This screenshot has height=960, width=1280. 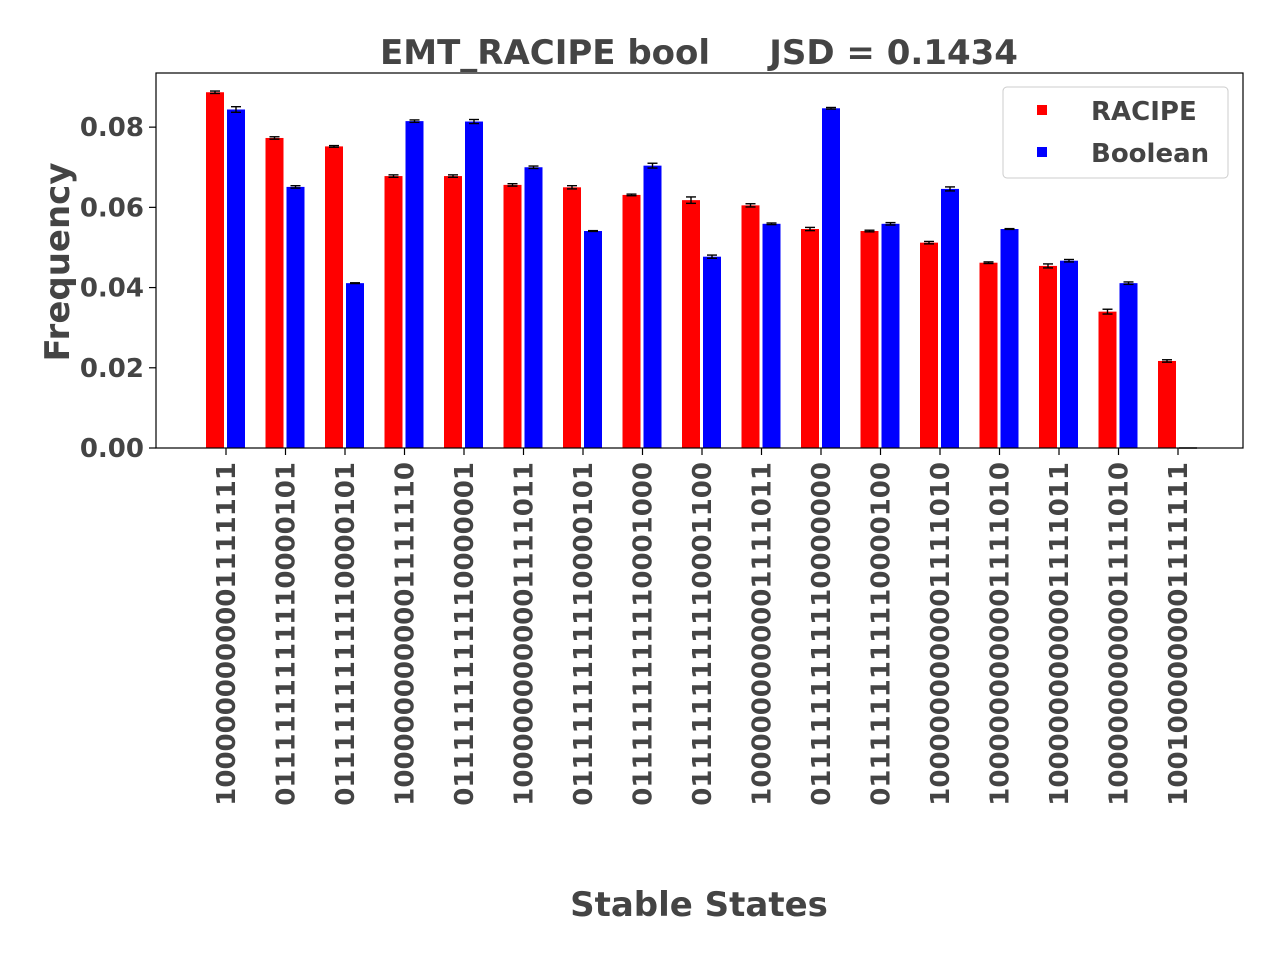 I want to click on x-tick-label: 0111111111110000100, so click(x=882, y=634).